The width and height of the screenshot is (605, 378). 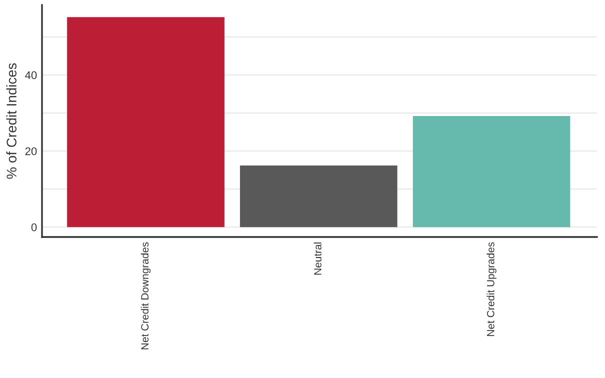 What do you see at coordinates (318, 258) in the screenshot?
I see `x-tick-label: Neutral` at bounding box center [318, 258].